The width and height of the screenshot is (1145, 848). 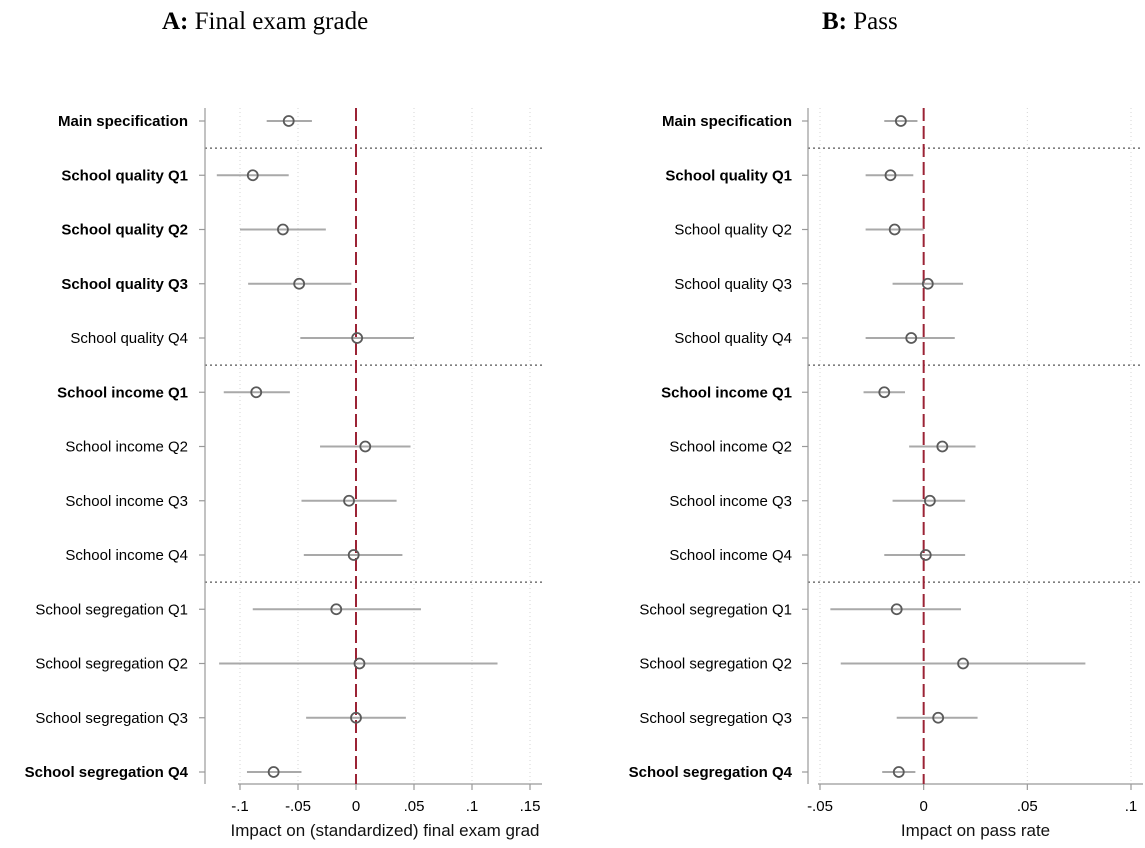 I want to click on x-tick-label-a-5: .15, so click(x=530, y=806).